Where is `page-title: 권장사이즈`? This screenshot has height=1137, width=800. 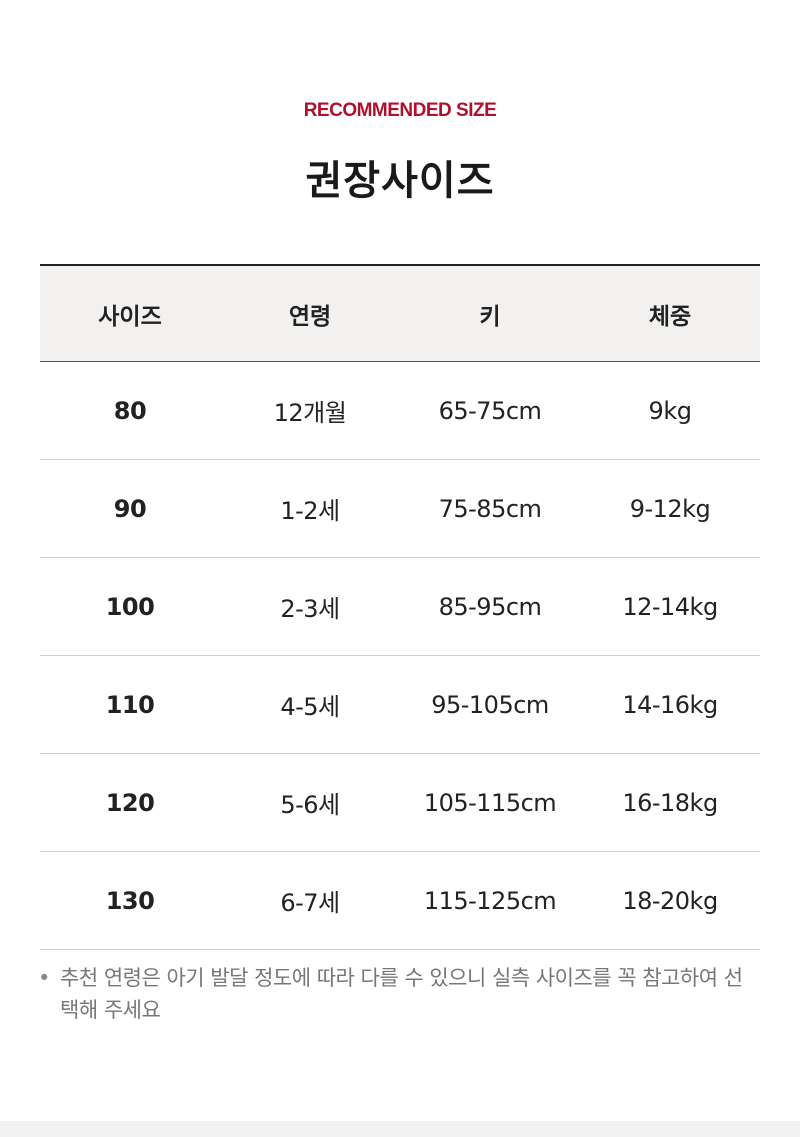 page-title: 권장사이즈 is located at coordinates (400, 181).